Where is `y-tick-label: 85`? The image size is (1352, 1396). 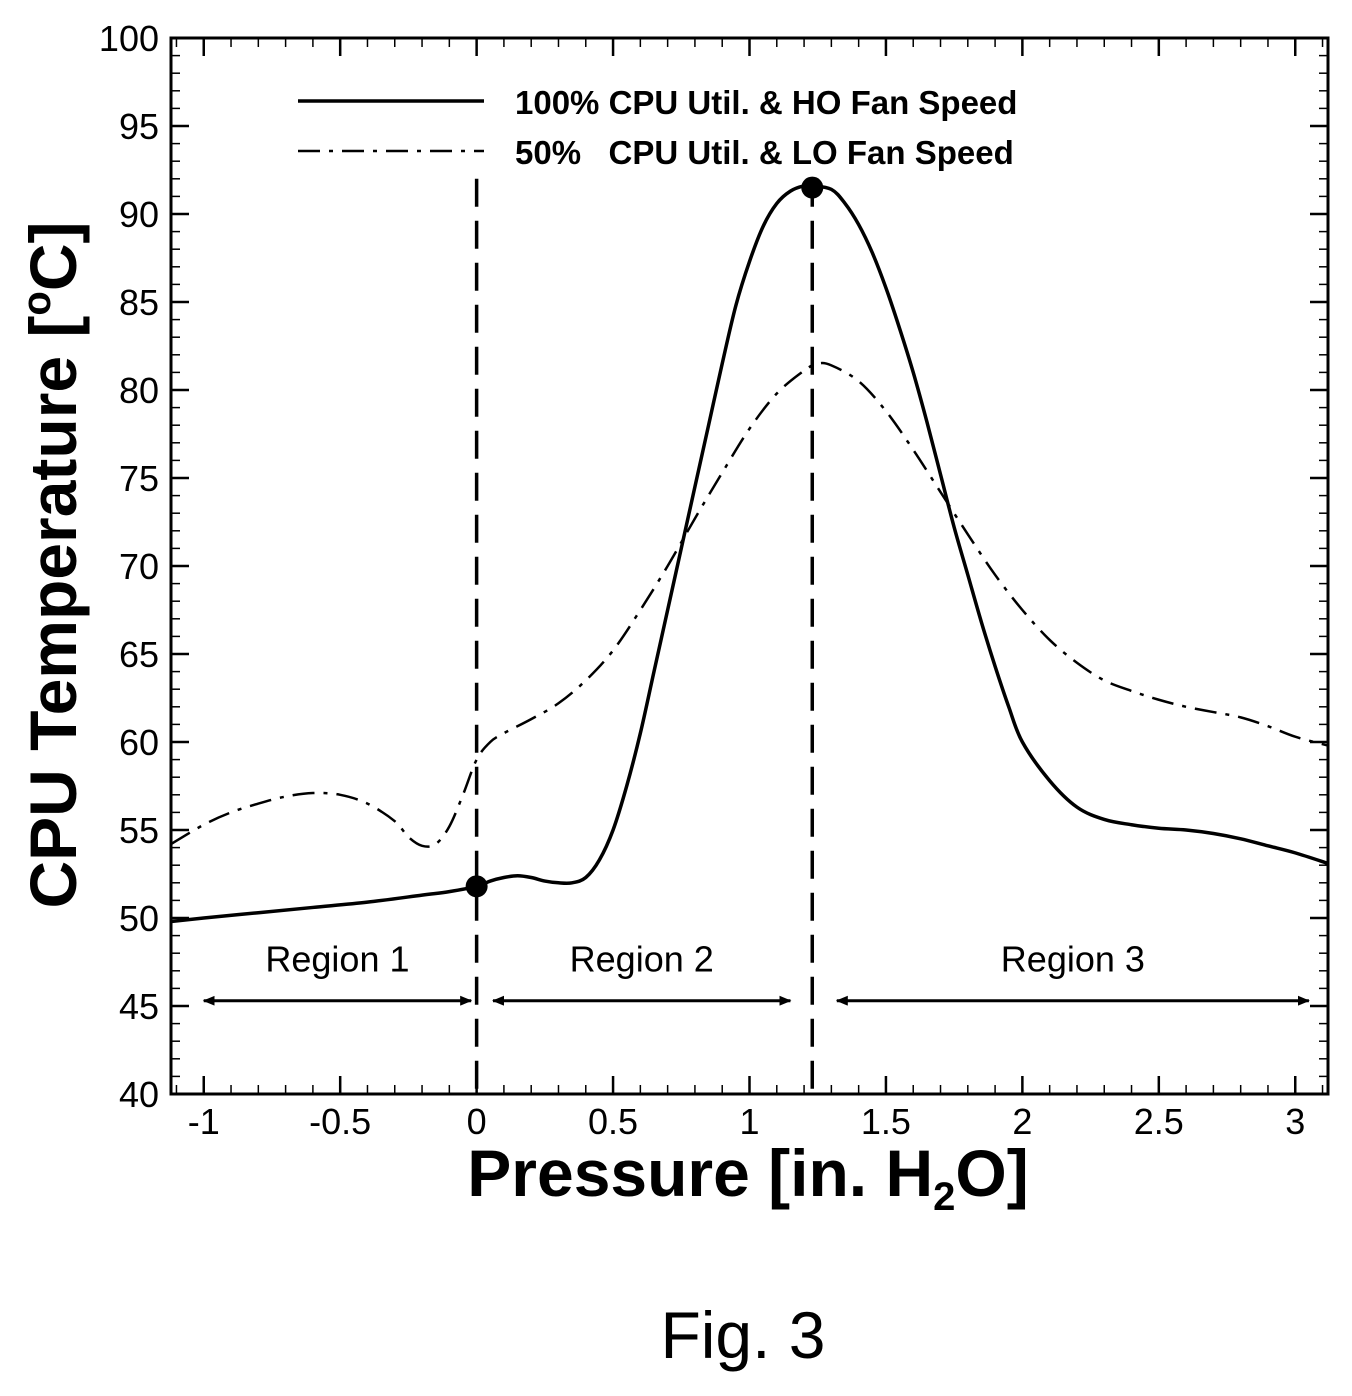
y-tick-label: 85 is located at coordinates (139, 302).